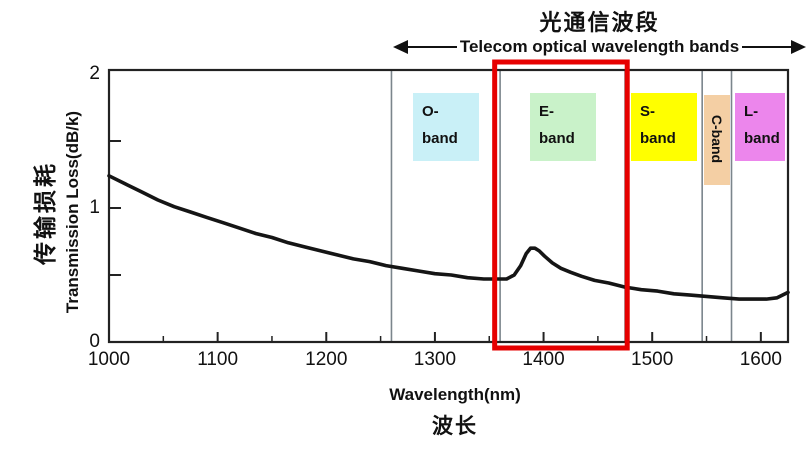 The image size is (807, 455). I want to click on arrow-line-left, so click(432, 47).